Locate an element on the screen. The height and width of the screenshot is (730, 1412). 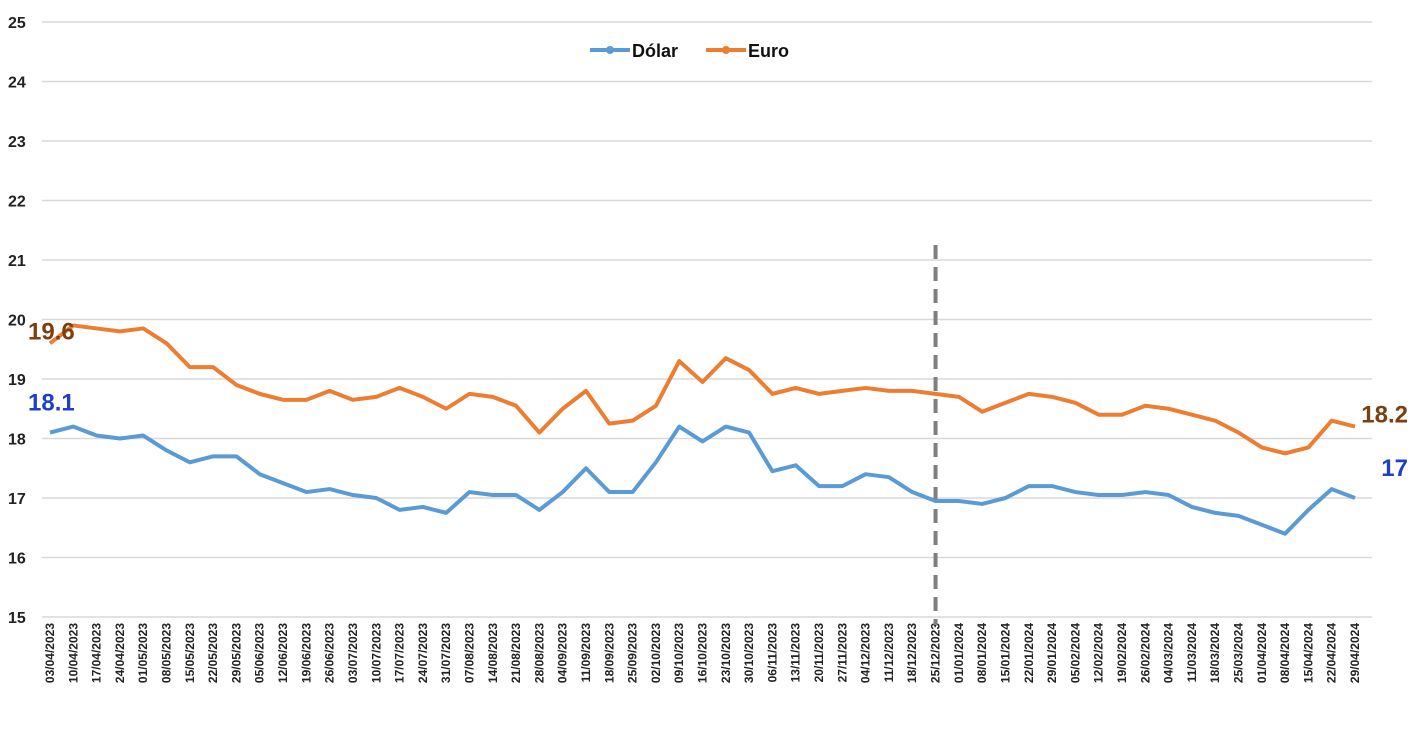
x-tick-label: 12/02/2024 is located at coordinates (1099, 653).